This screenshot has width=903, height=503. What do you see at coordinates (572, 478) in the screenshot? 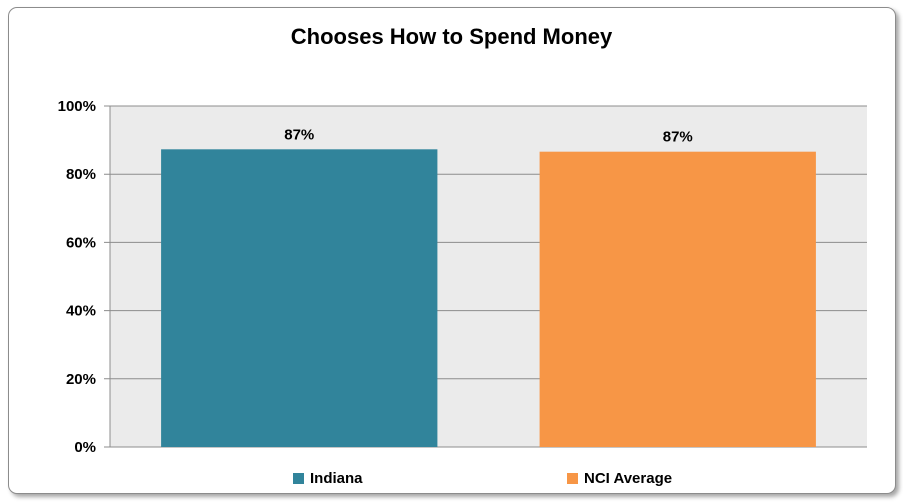
I see `legend-swatch-nci-average` at bounding box center [572, 478].